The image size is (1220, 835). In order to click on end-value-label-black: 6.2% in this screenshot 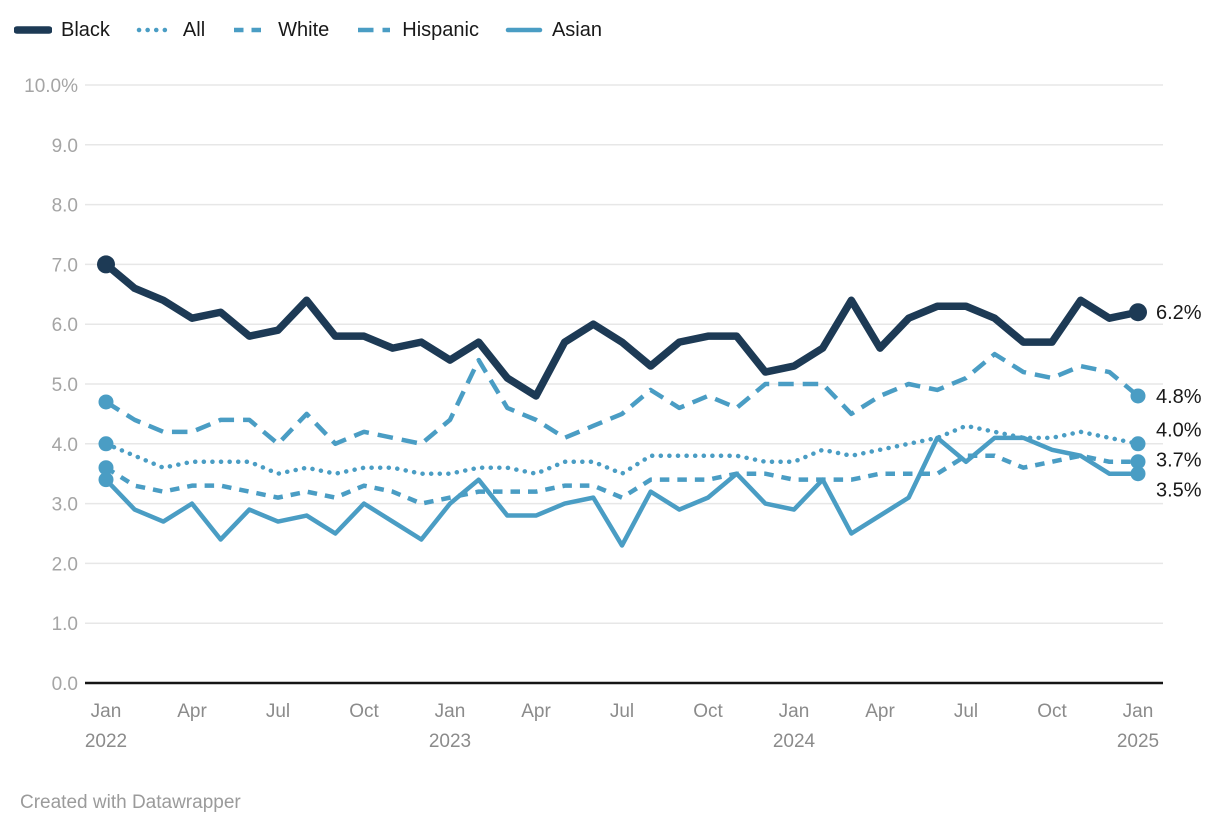, I will do `click(1179, 313)`.